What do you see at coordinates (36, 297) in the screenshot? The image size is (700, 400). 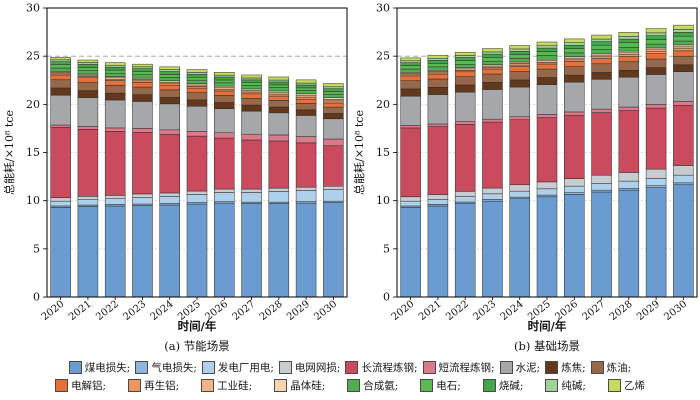 I see `y-tick-label: 0` at bounding box center [36, 297].